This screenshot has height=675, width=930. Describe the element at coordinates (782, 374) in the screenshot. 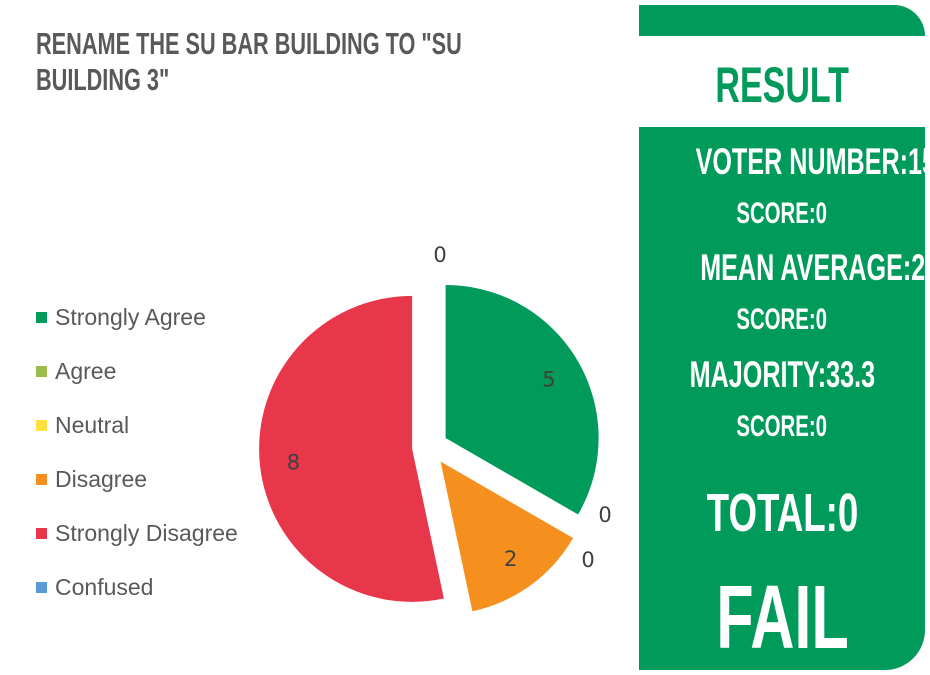

I see `majority: MAJORITY:33.3` at that location.